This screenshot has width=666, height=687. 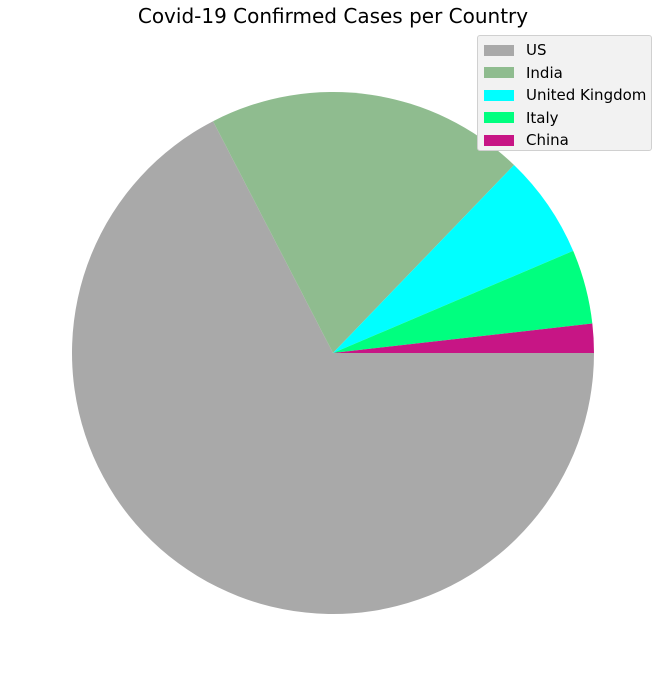 I want to click on pie-slice-china, so click(x=463, y=338).